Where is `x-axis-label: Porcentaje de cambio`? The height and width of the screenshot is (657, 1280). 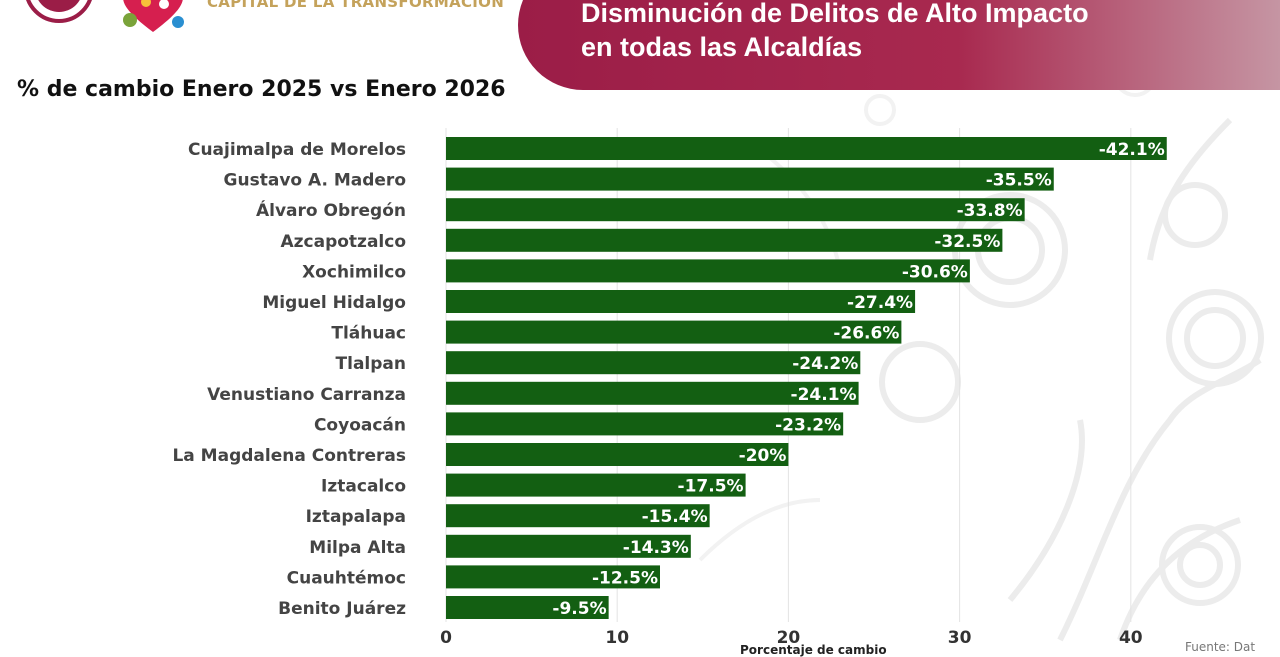
x-axis-label: Porcentaje de cambio is located at coordinates (813, 650).